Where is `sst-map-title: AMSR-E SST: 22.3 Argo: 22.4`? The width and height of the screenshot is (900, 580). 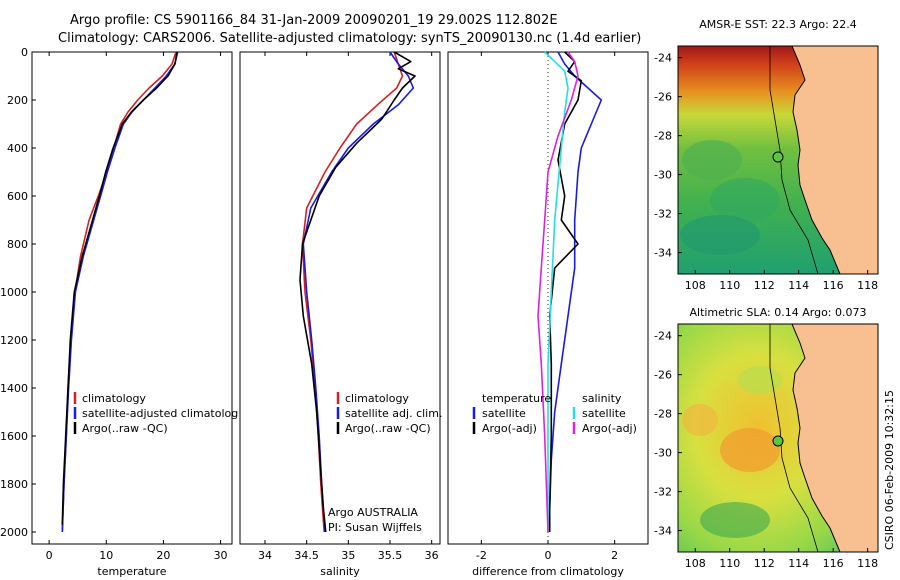
sst-map-title: AMSR-E SST: 22.3 Argo: 22.4 is located at coordinates (778, 24).